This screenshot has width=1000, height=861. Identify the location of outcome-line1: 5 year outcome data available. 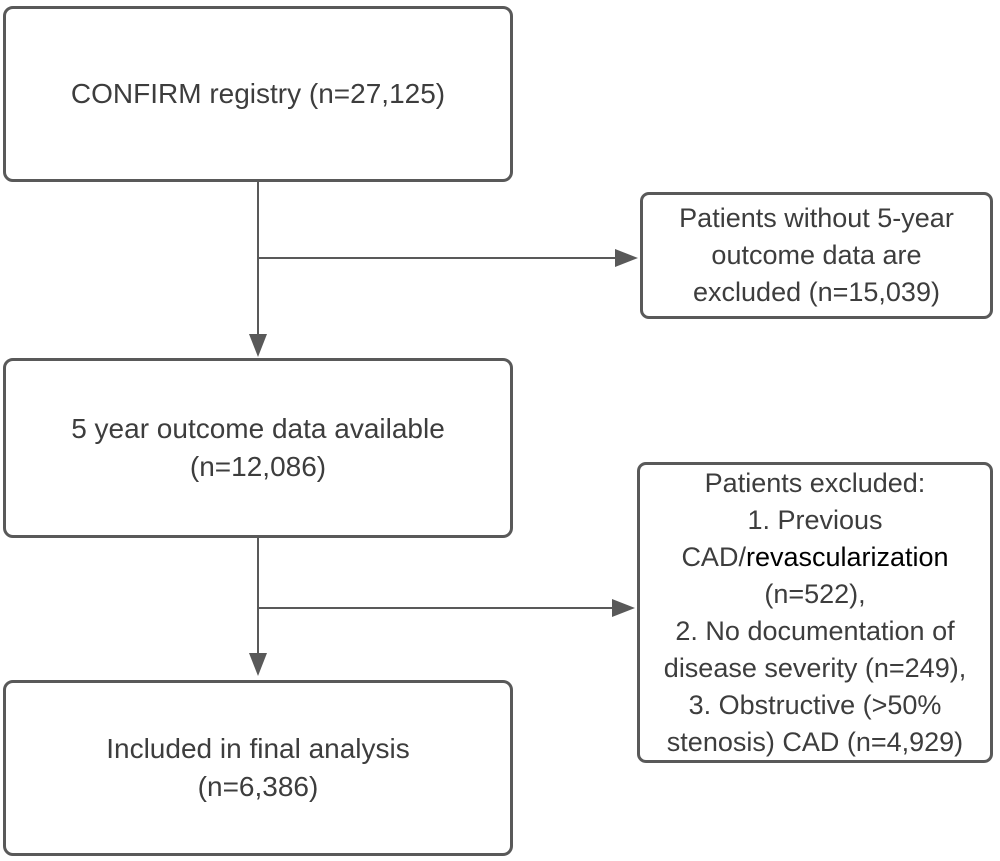
(258, 428).